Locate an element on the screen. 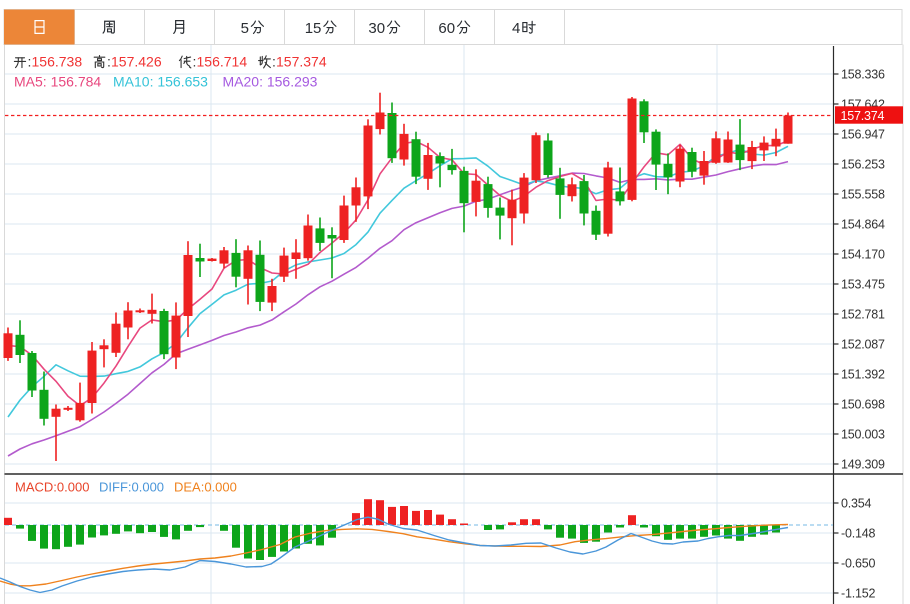 The image size is (910, 604). svg-text: DEA:0.000 is located at coordinates (205, 487).